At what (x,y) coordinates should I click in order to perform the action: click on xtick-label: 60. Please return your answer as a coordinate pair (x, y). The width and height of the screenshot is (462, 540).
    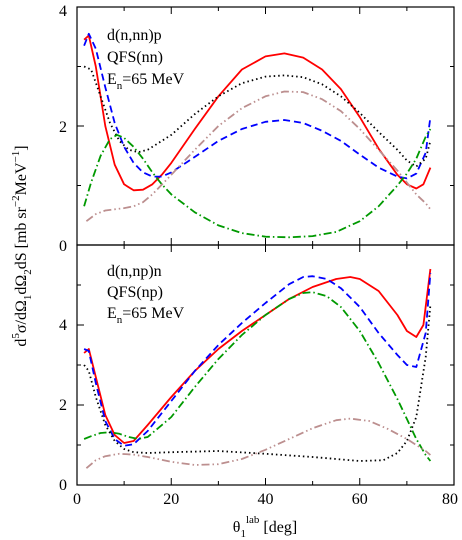
    Looking at the image, I should click on (360, 499).